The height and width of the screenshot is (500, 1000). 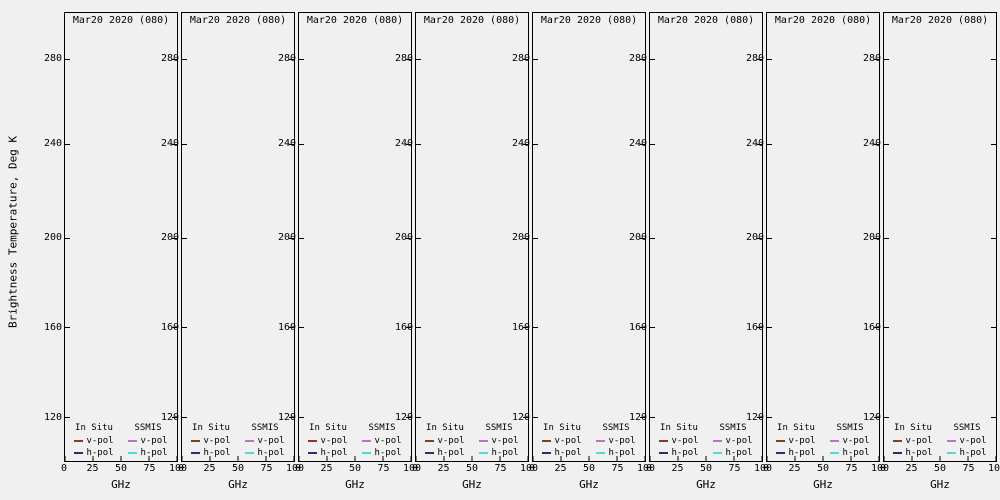 I want to click on y-tick-label: 160, so click(x=520, y=327).